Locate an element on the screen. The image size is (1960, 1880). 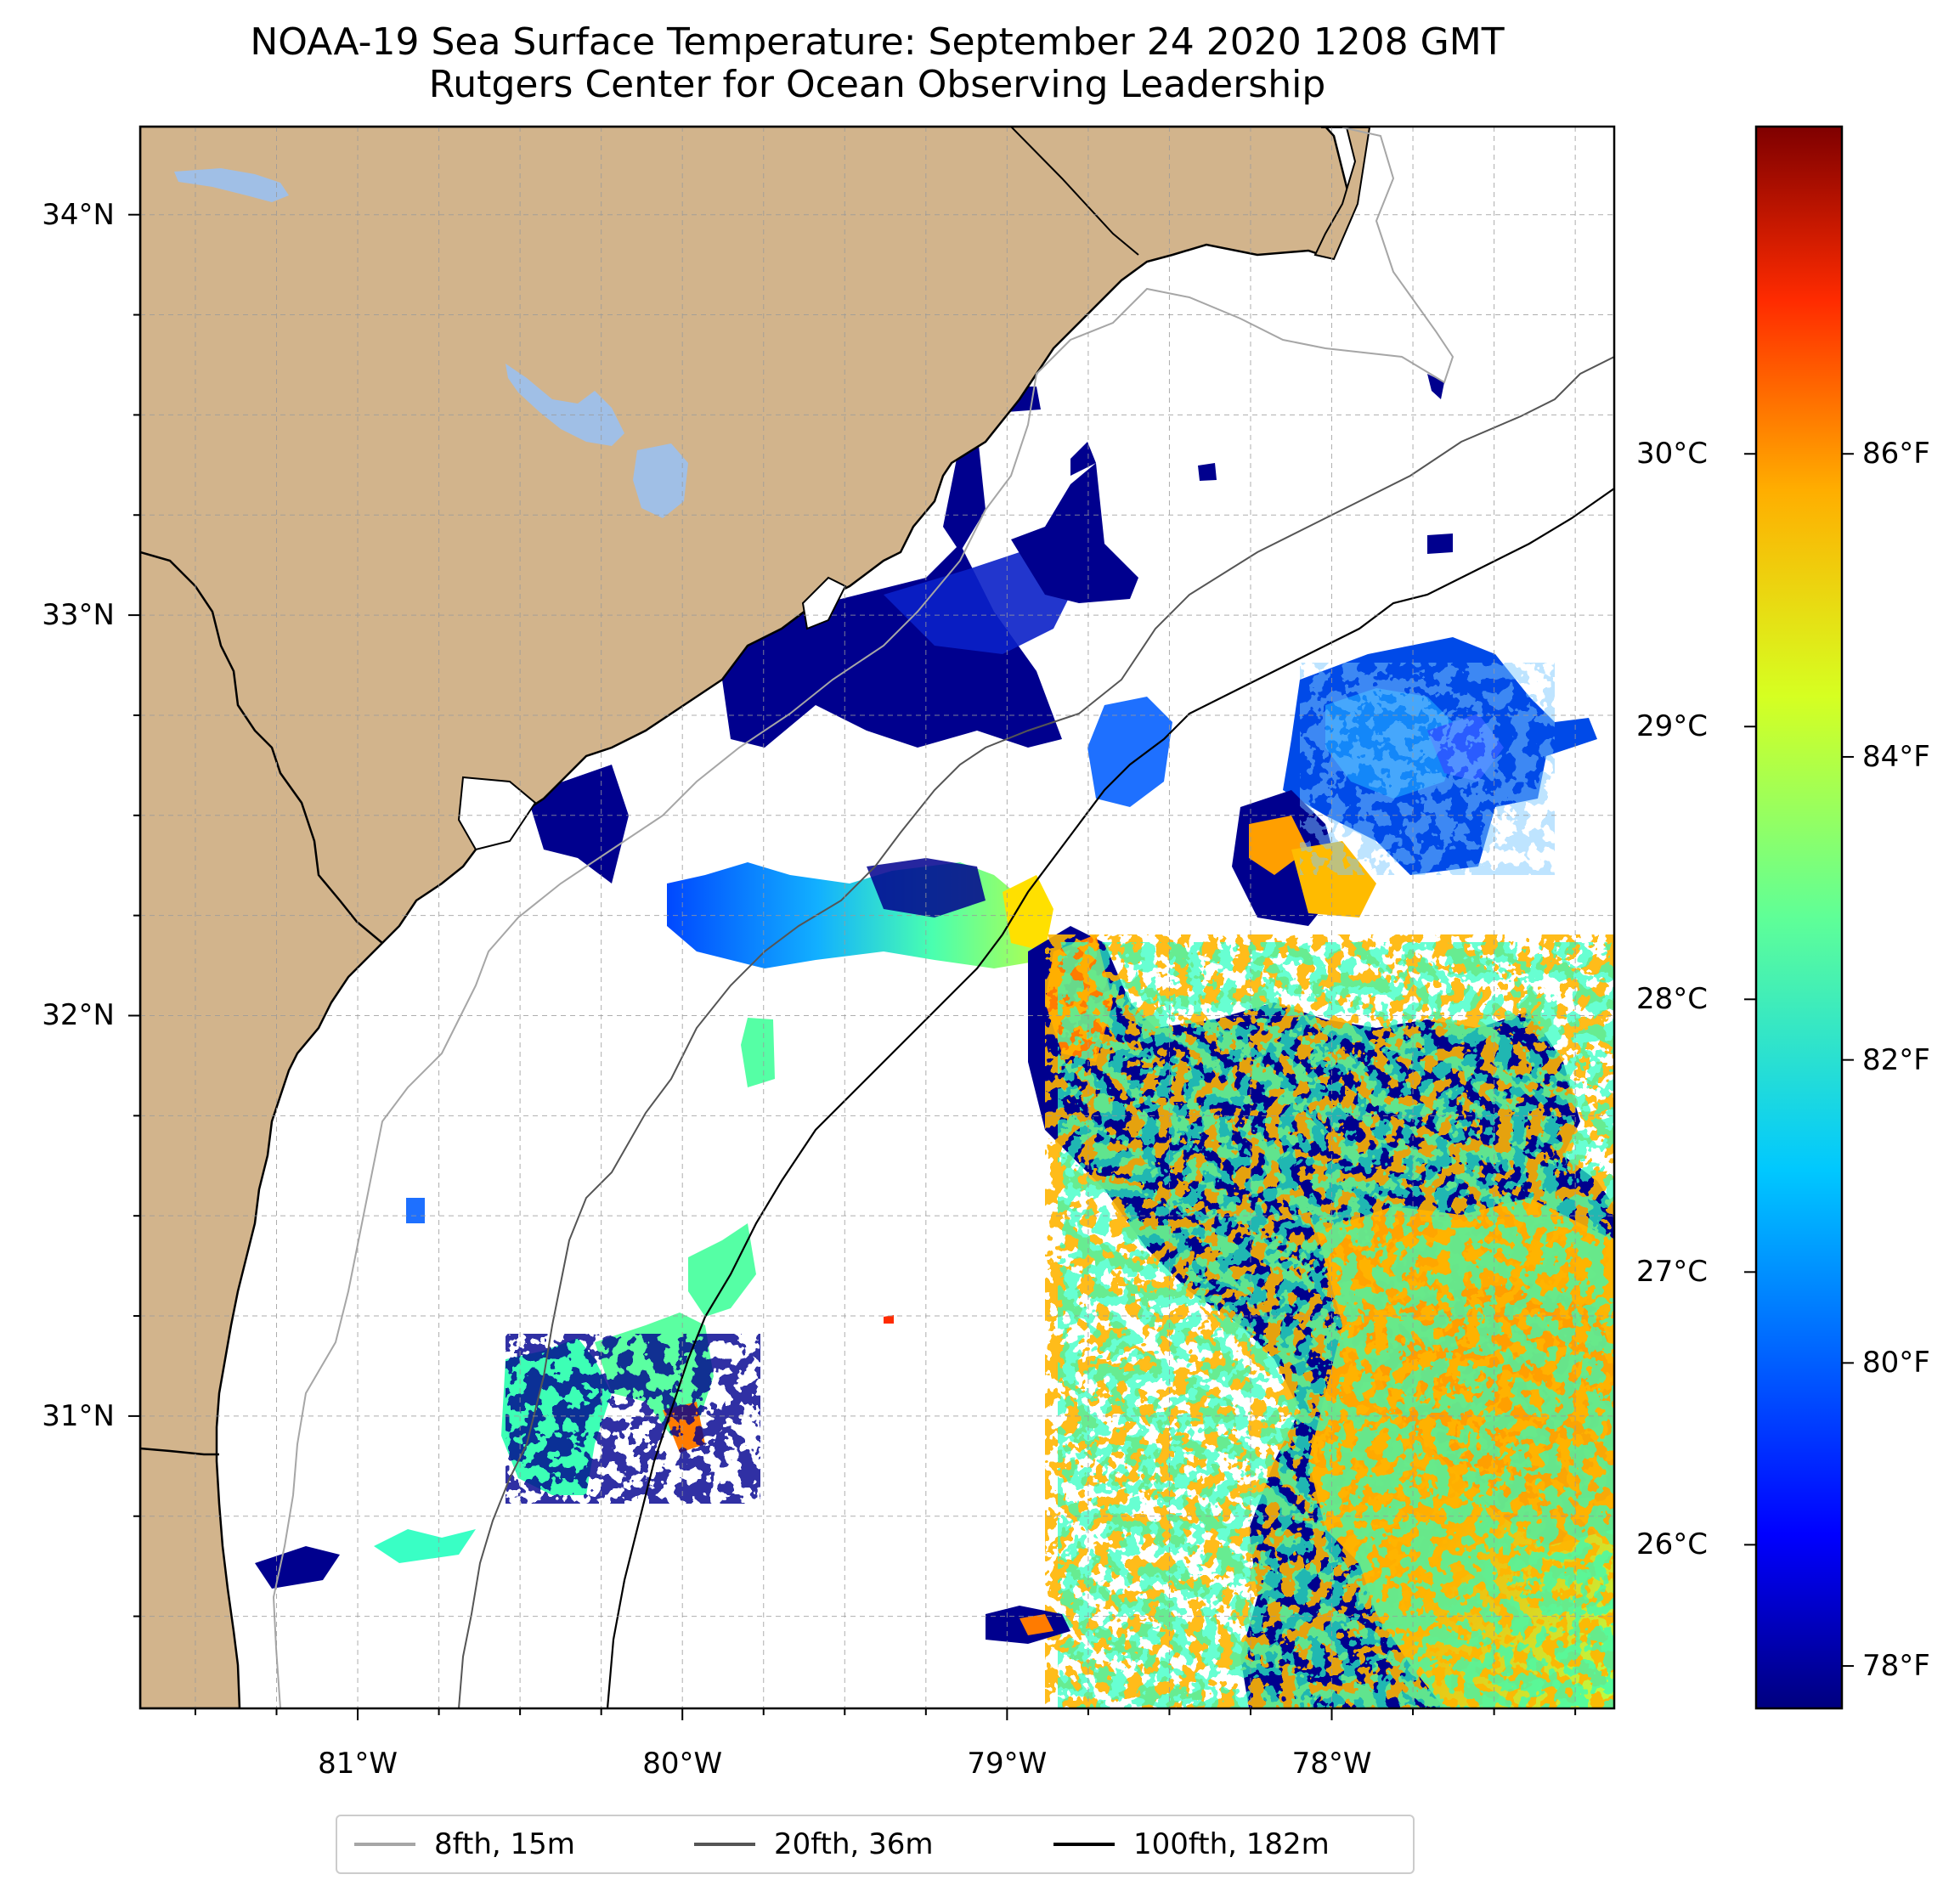
colorbar-ticks is located at coordinates (1799, 1060).